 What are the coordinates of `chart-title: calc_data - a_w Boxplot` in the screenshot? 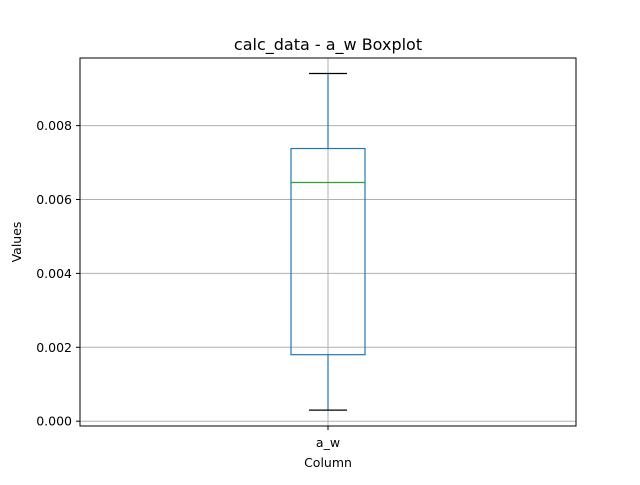 It's located at (328, 45).